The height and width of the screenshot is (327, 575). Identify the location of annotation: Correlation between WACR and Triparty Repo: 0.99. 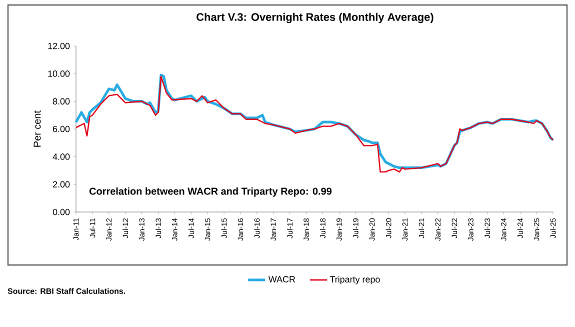
(210, 192).